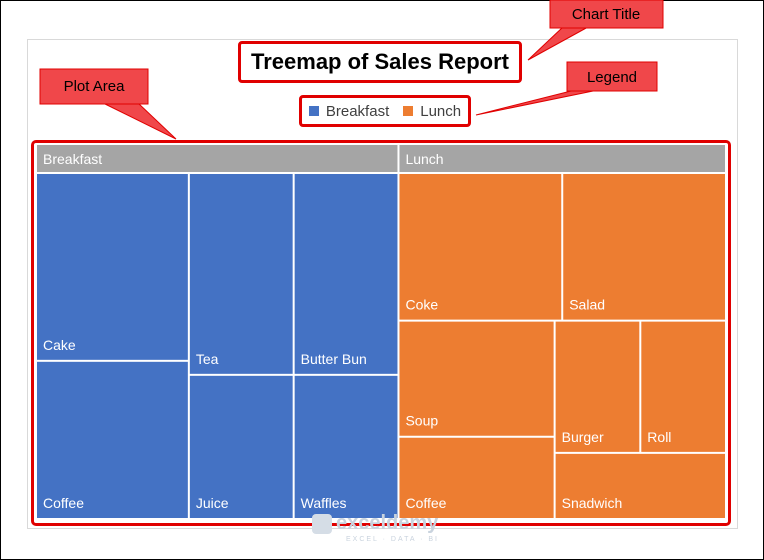 The width and height of the screenshot is (764, 560). Describe the element at coordinates (72, 159) in the screenshot. I see `treemap-header-label-breakfast: Breakfast` at that location.